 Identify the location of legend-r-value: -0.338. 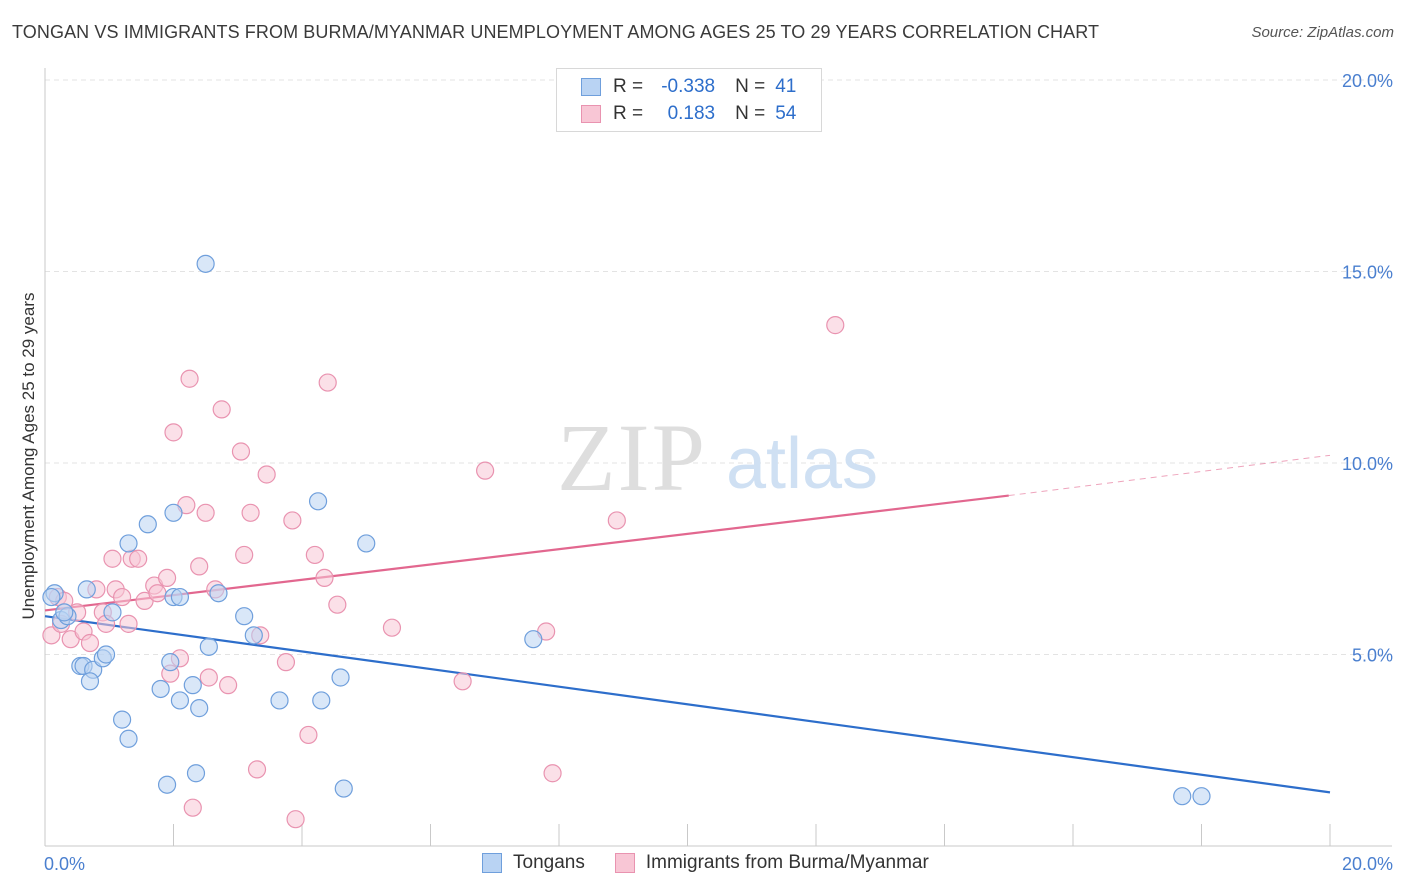
(688, 86).